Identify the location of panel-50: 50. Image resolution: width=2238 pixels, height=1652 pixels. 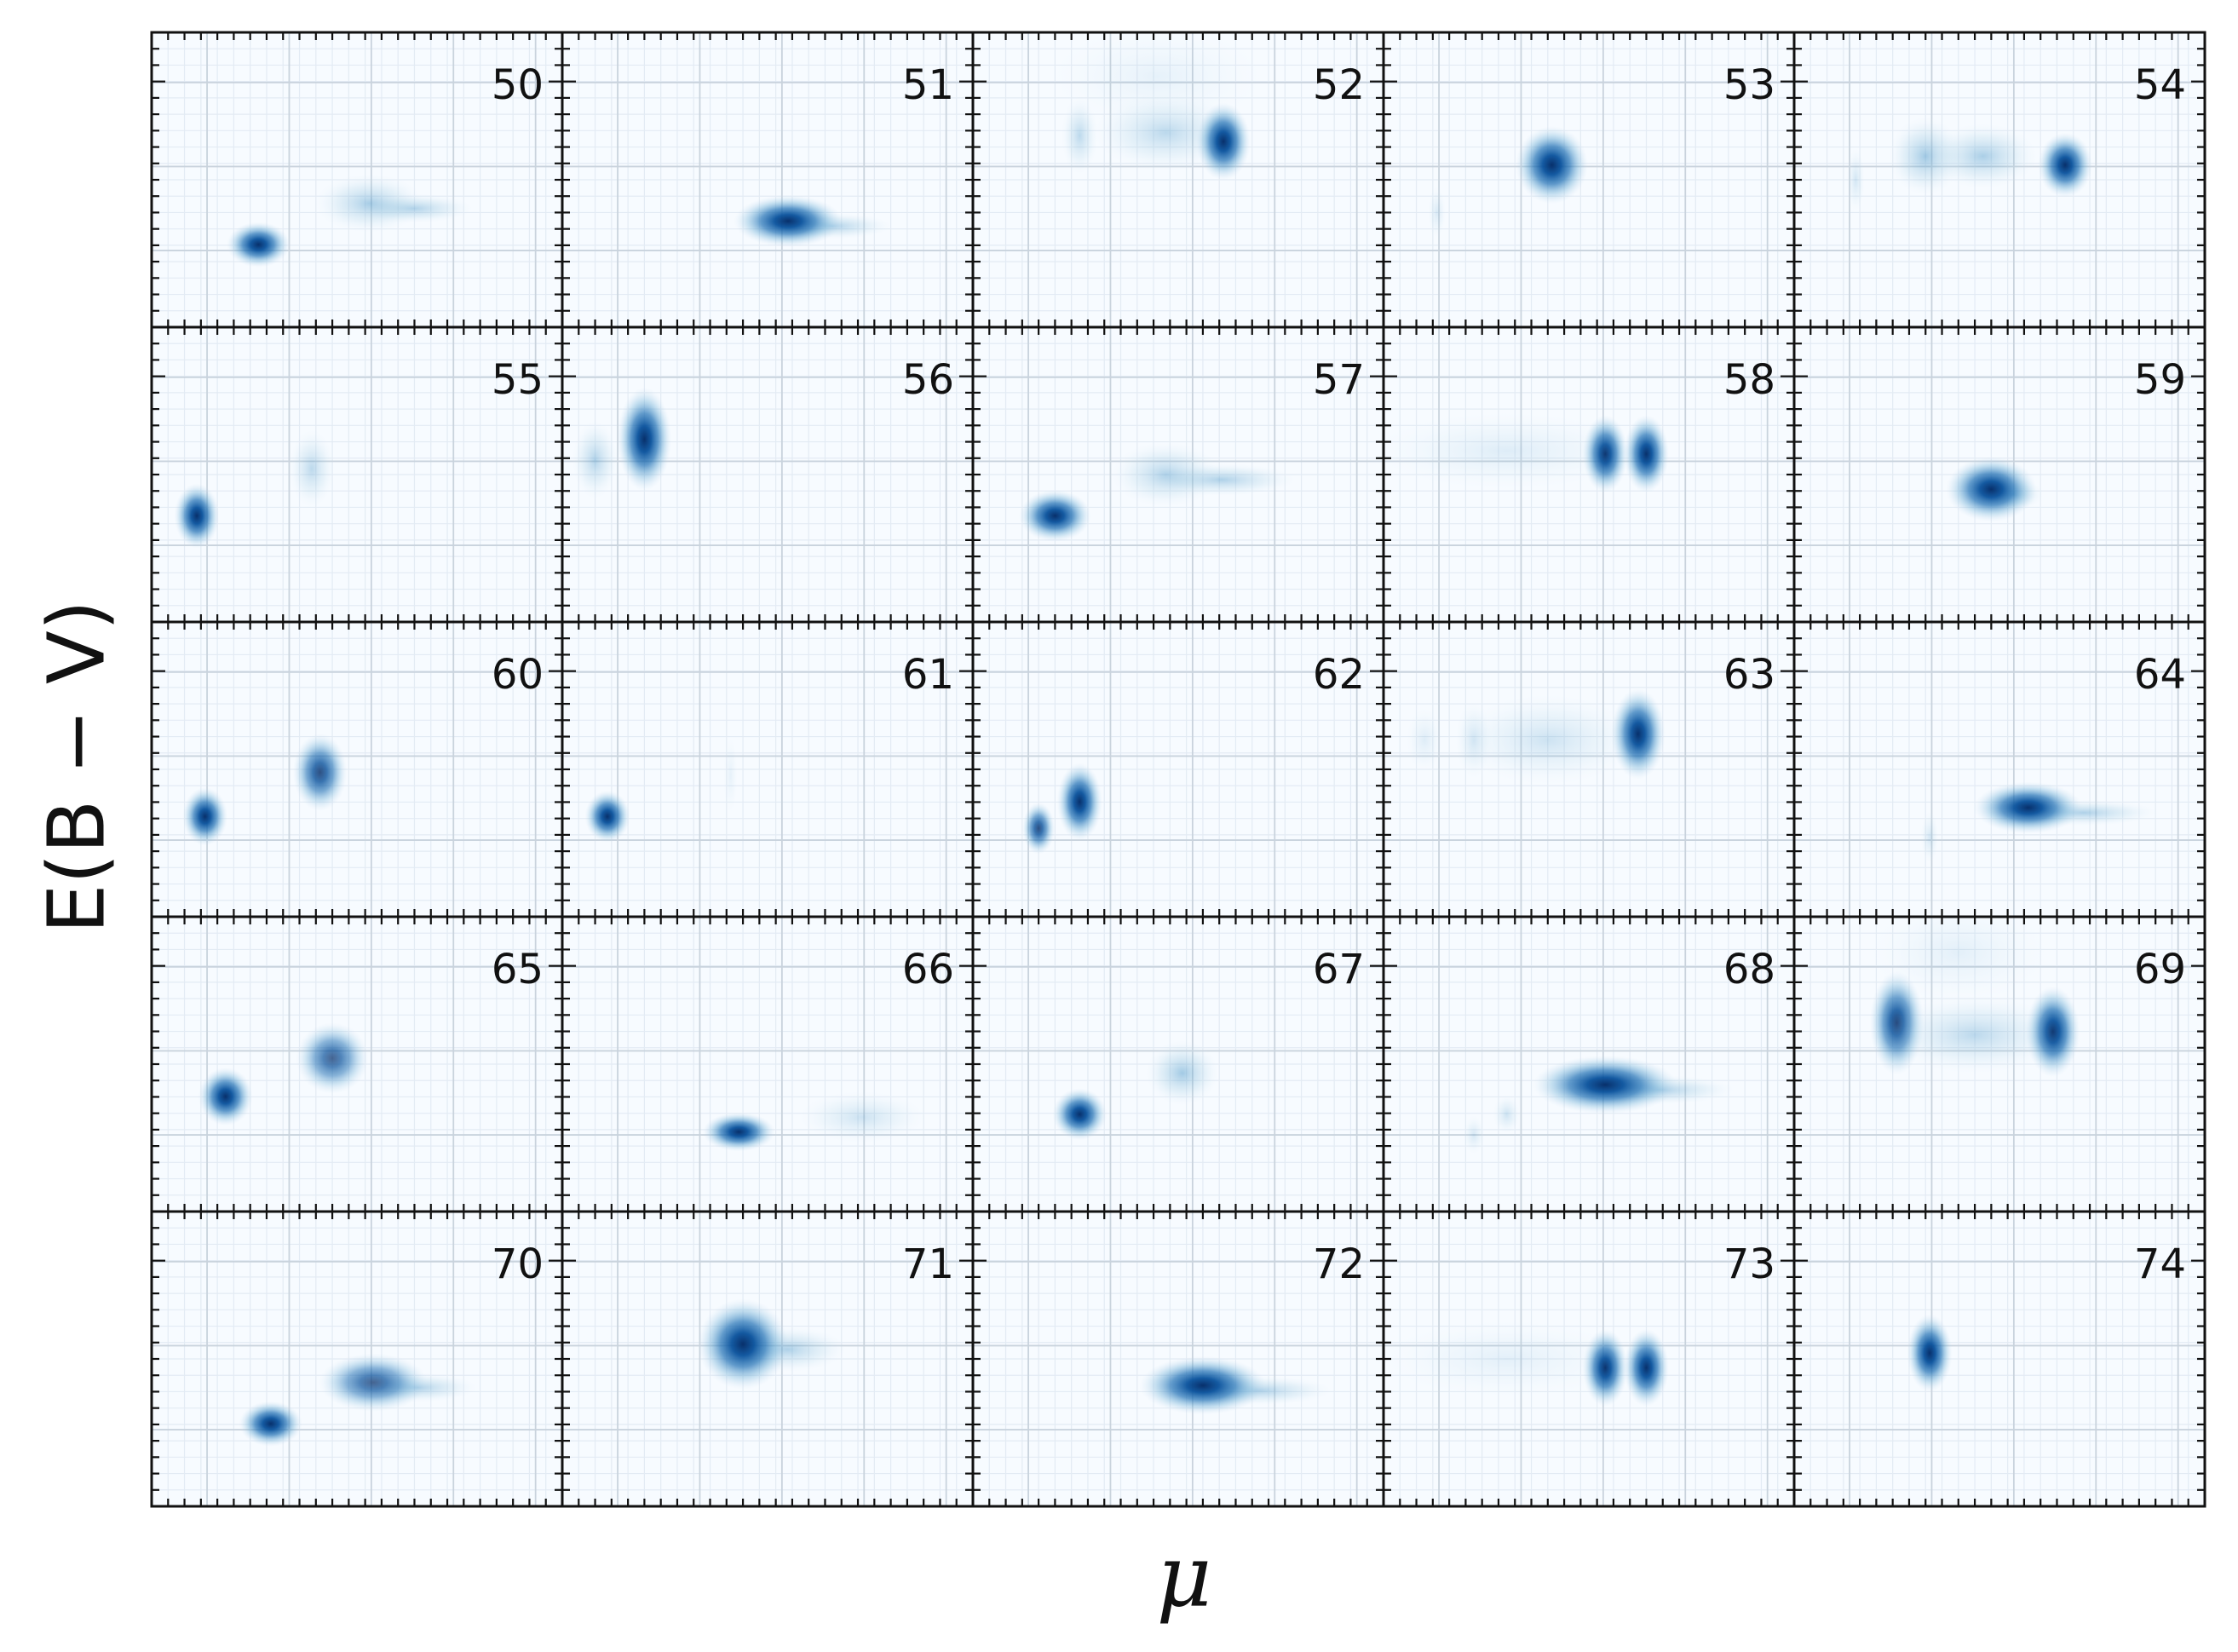
(357, 180).